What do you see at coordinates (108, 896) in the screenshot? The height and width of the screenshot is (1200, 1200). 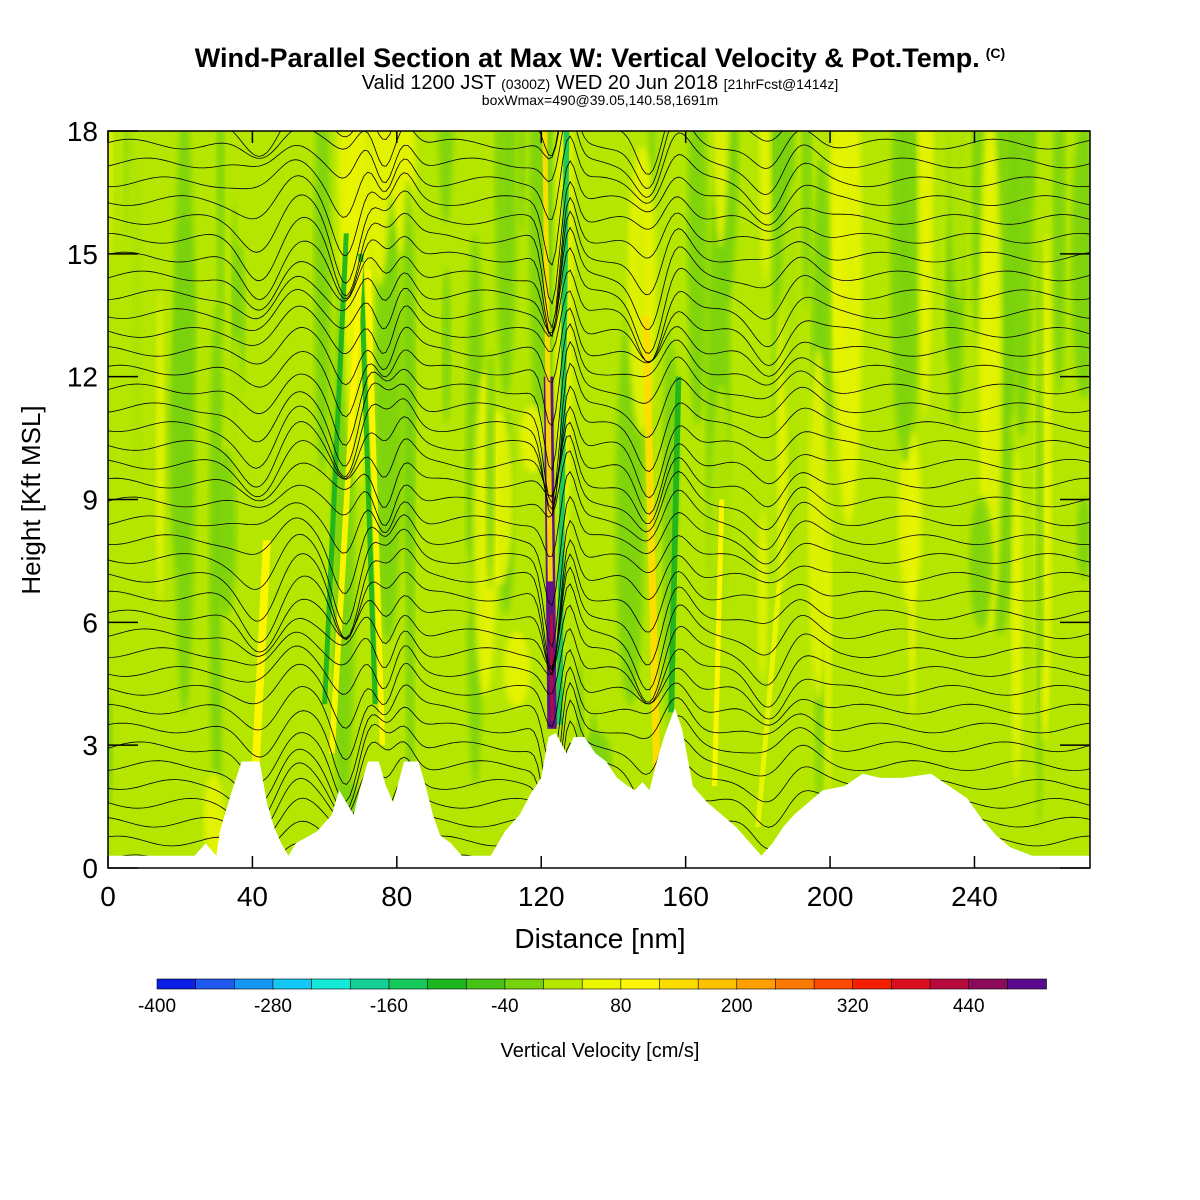 I see `x-tick-label: 0` at bounding box center [108, 896].